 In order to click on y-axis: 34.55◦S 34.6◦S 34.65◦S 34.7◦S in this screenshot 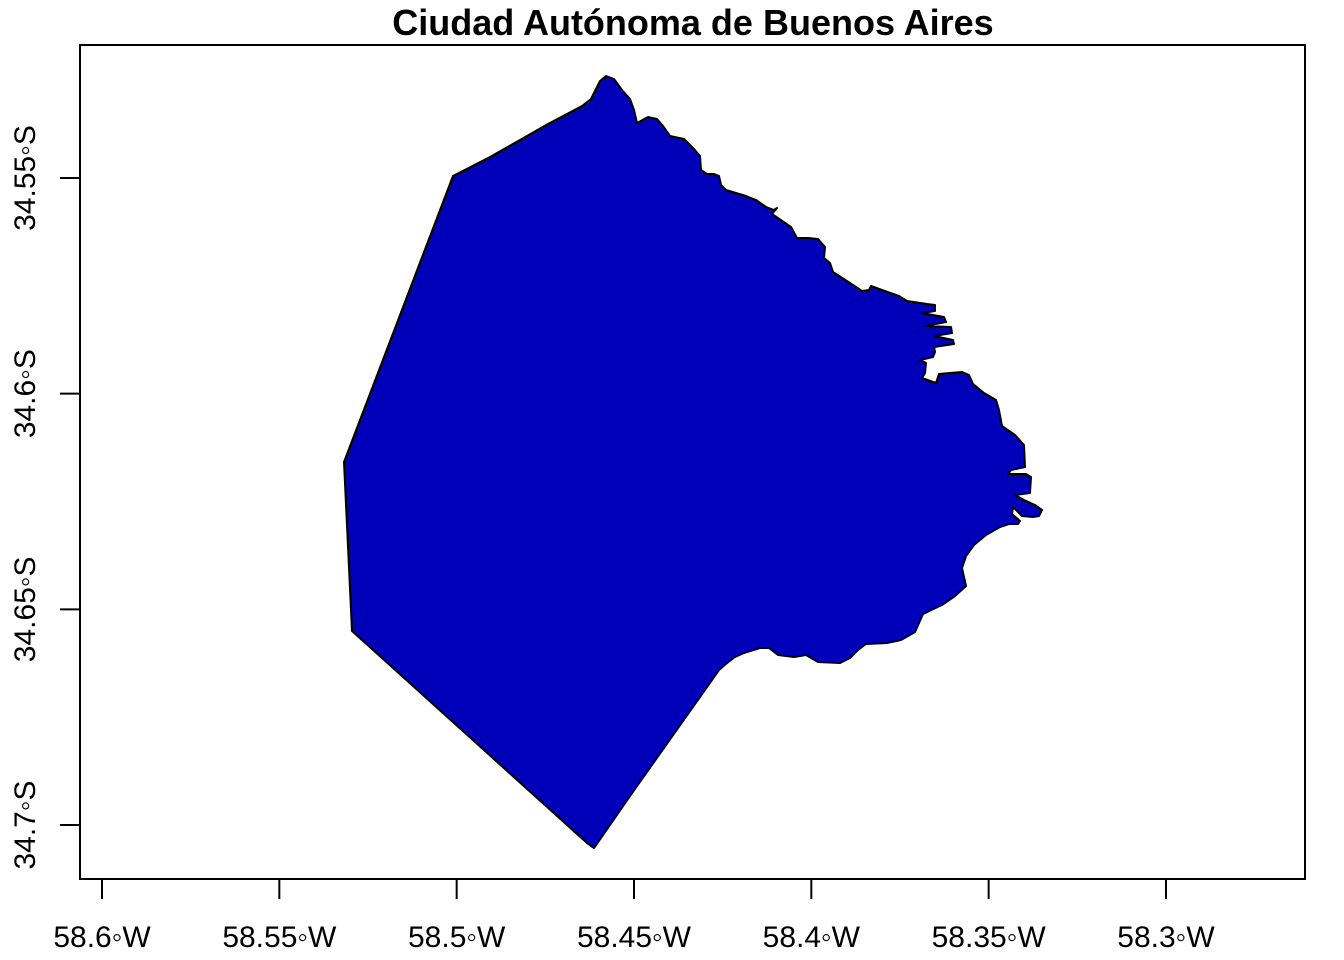, I will do `click(45, 497)`.